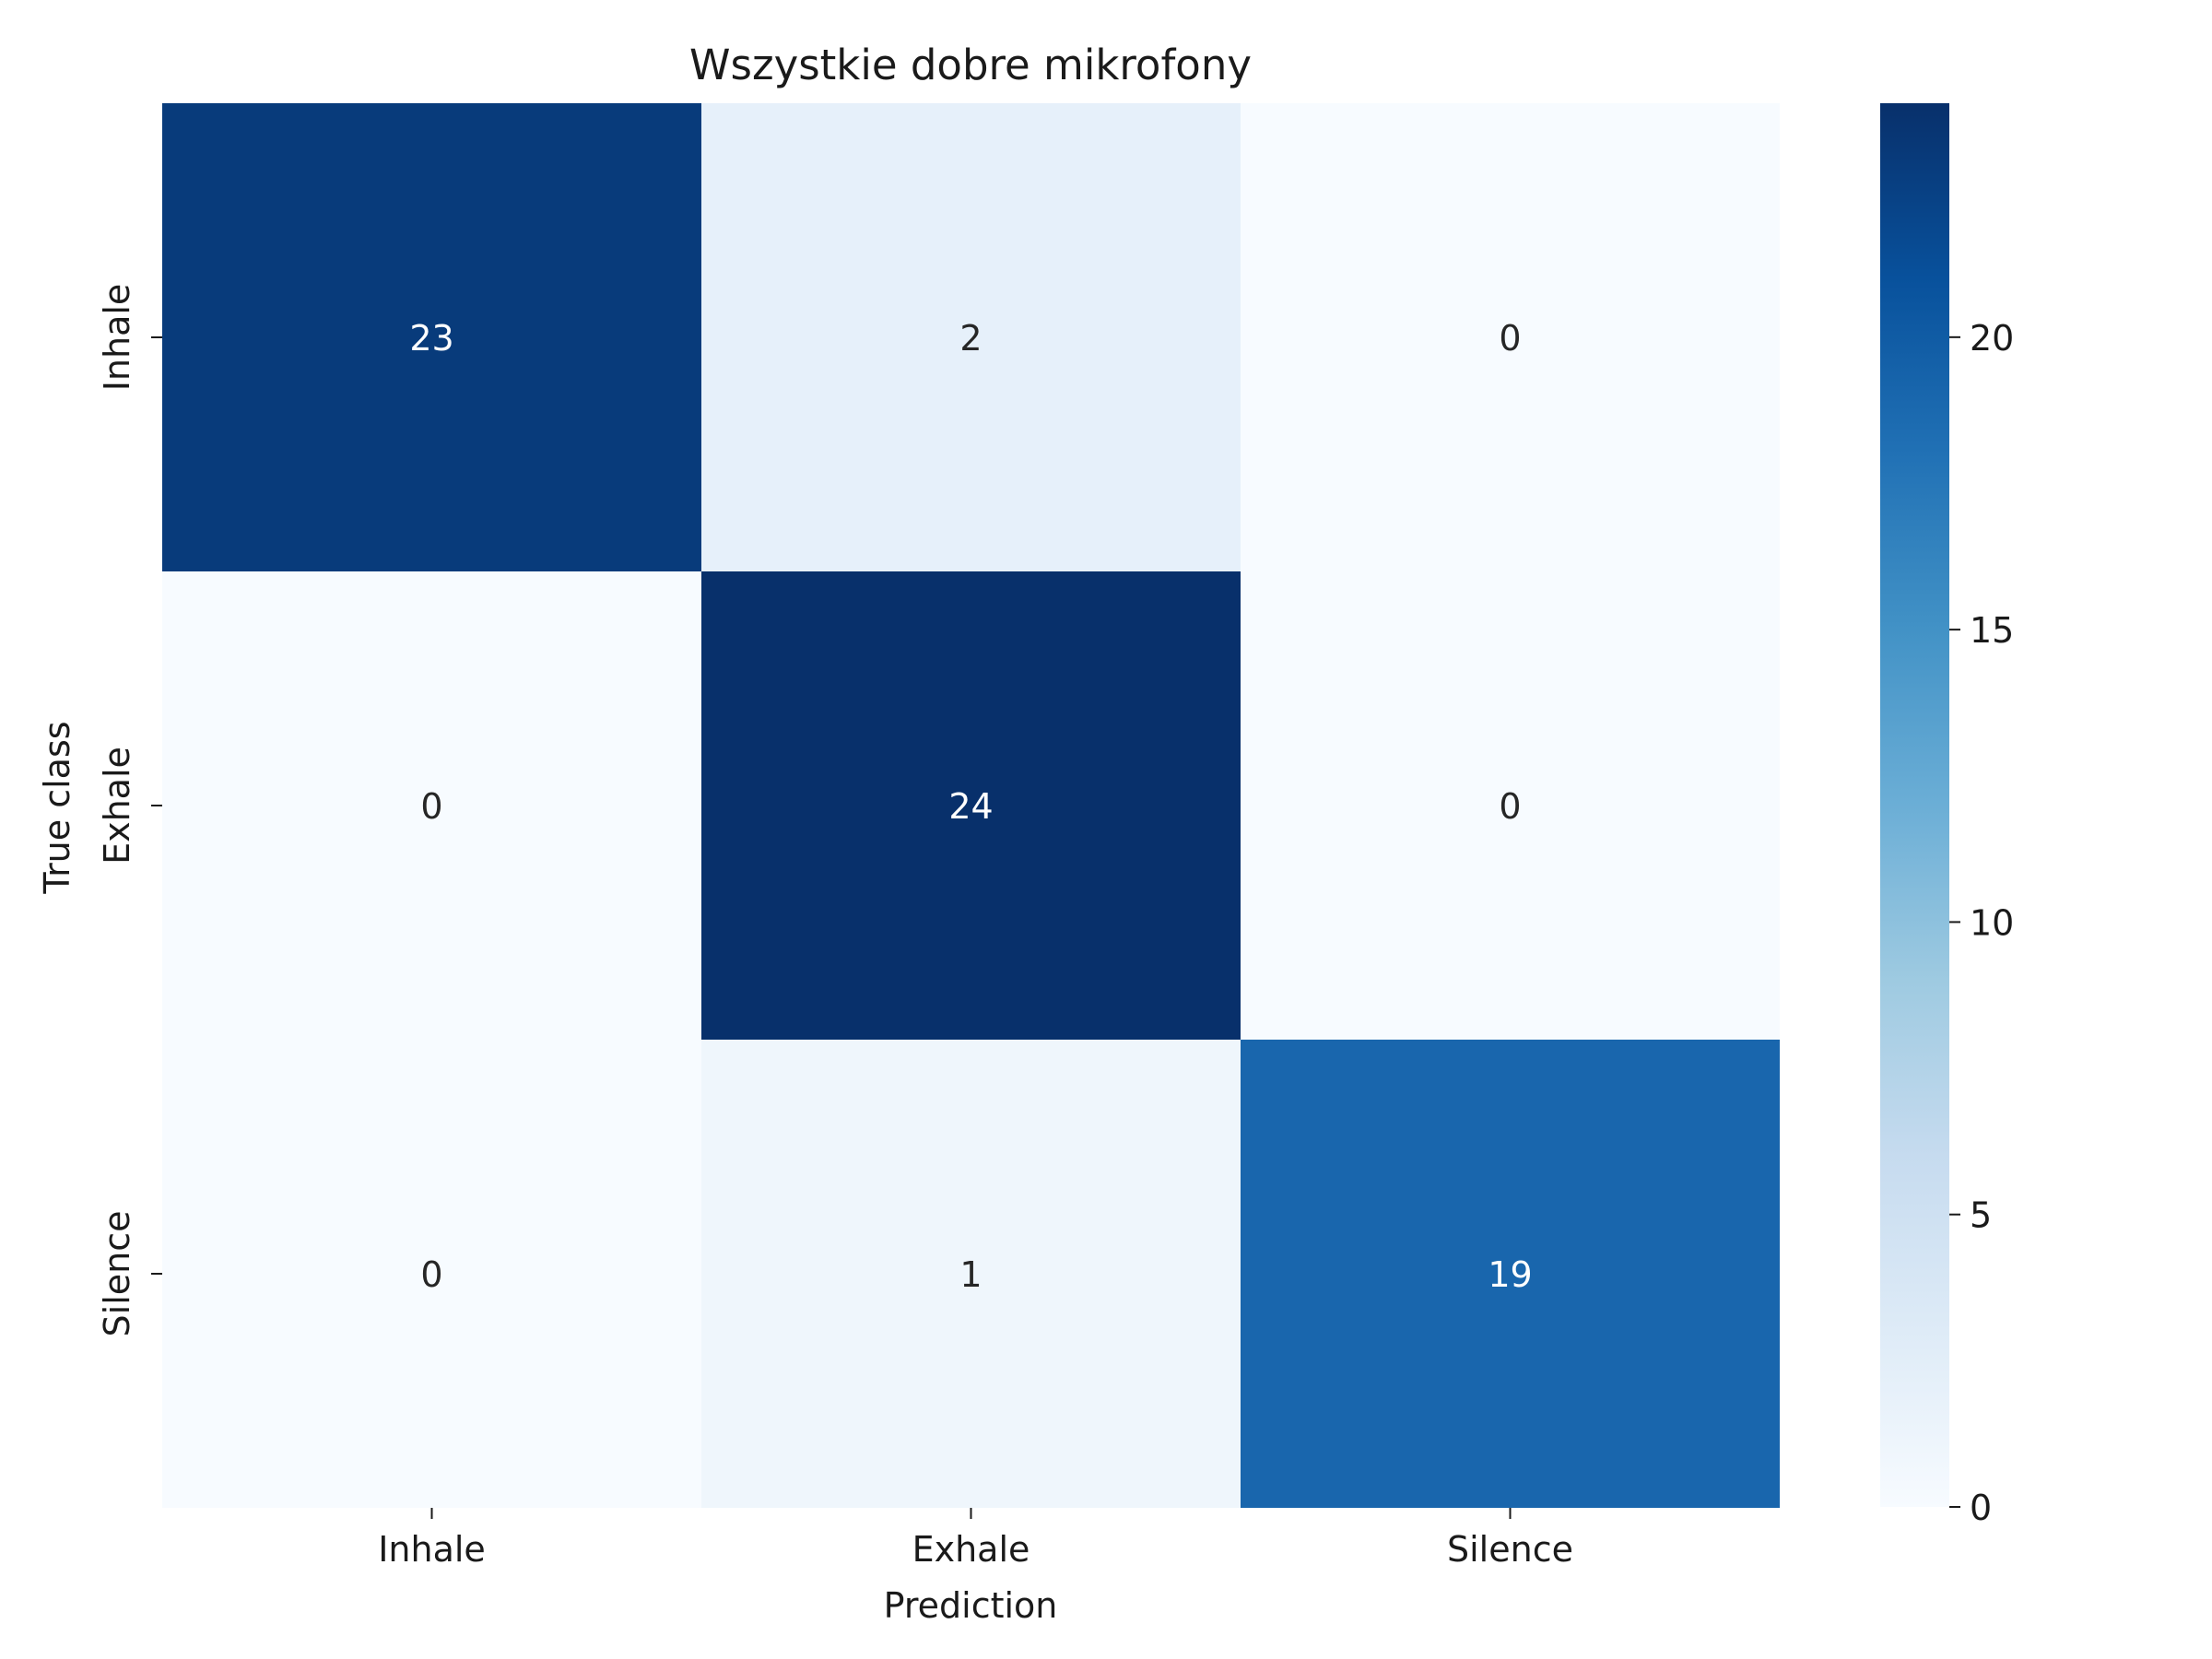 Image resolution: width=2212 pixels, height=1659 pixels. I want to click on cell-value-label: 19, so click(1510, 1274).